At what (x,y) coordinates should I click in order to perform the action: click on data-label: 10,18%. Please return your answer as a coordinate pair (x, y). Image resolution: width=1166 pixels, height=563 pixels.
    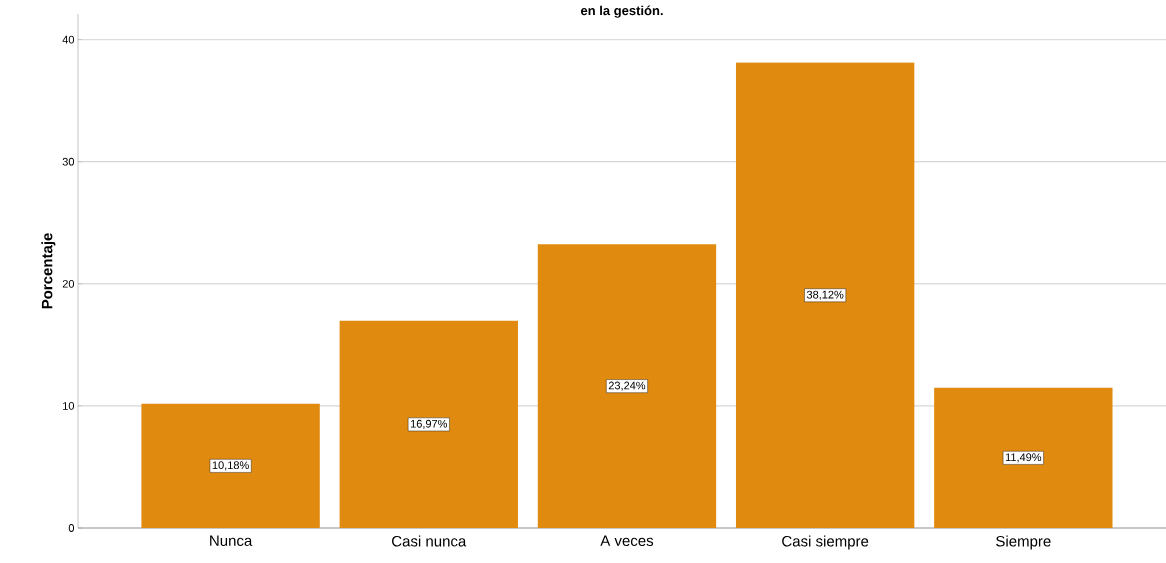
    Looking at the image, I should click on (230, 466).